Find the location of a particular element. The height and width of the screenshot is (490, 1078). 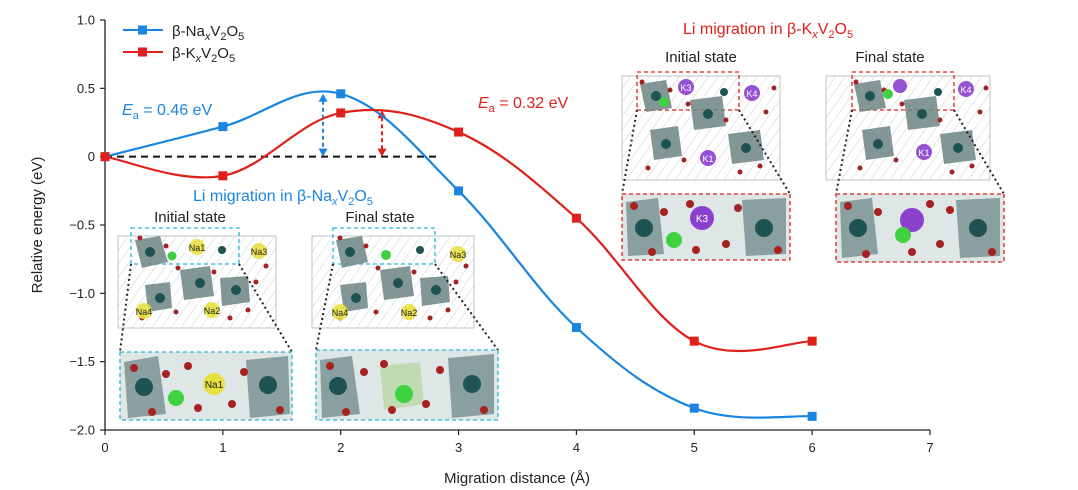

na1-zoom-label: Na1 is located at coordinates (214, 385).